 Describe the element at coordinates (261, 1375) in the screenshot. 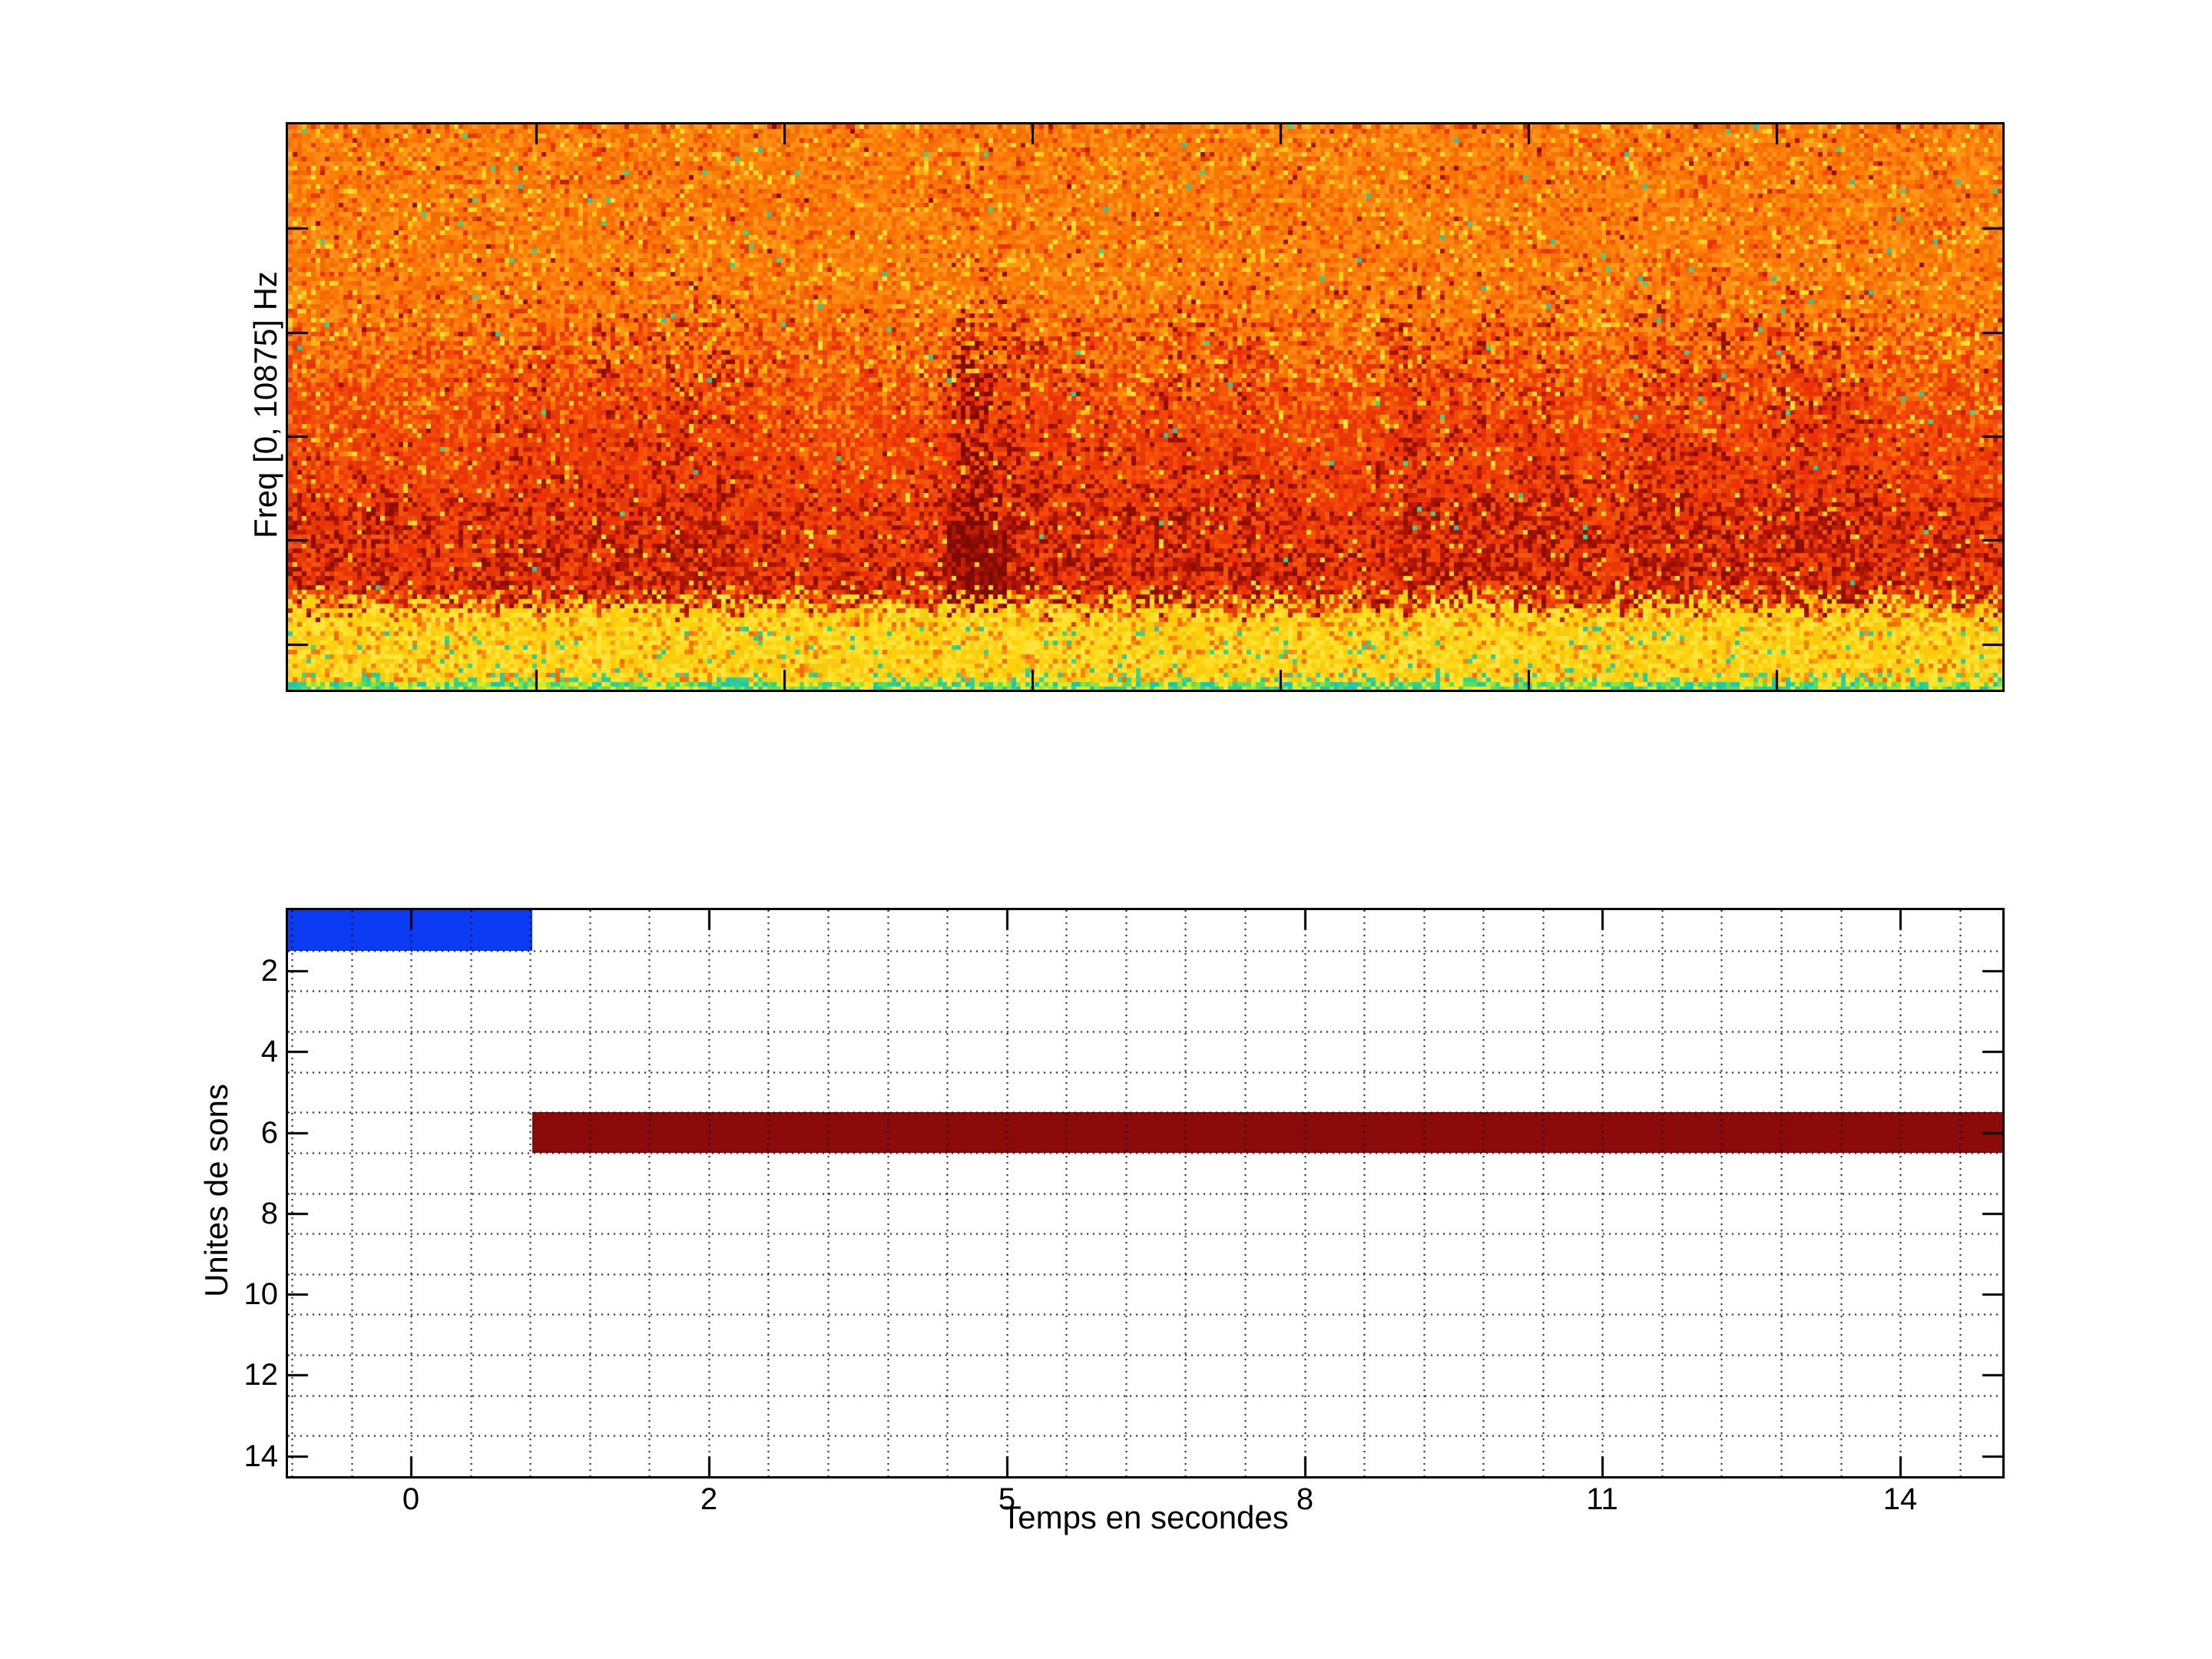

I see `y-tick-label: 12` at that location.